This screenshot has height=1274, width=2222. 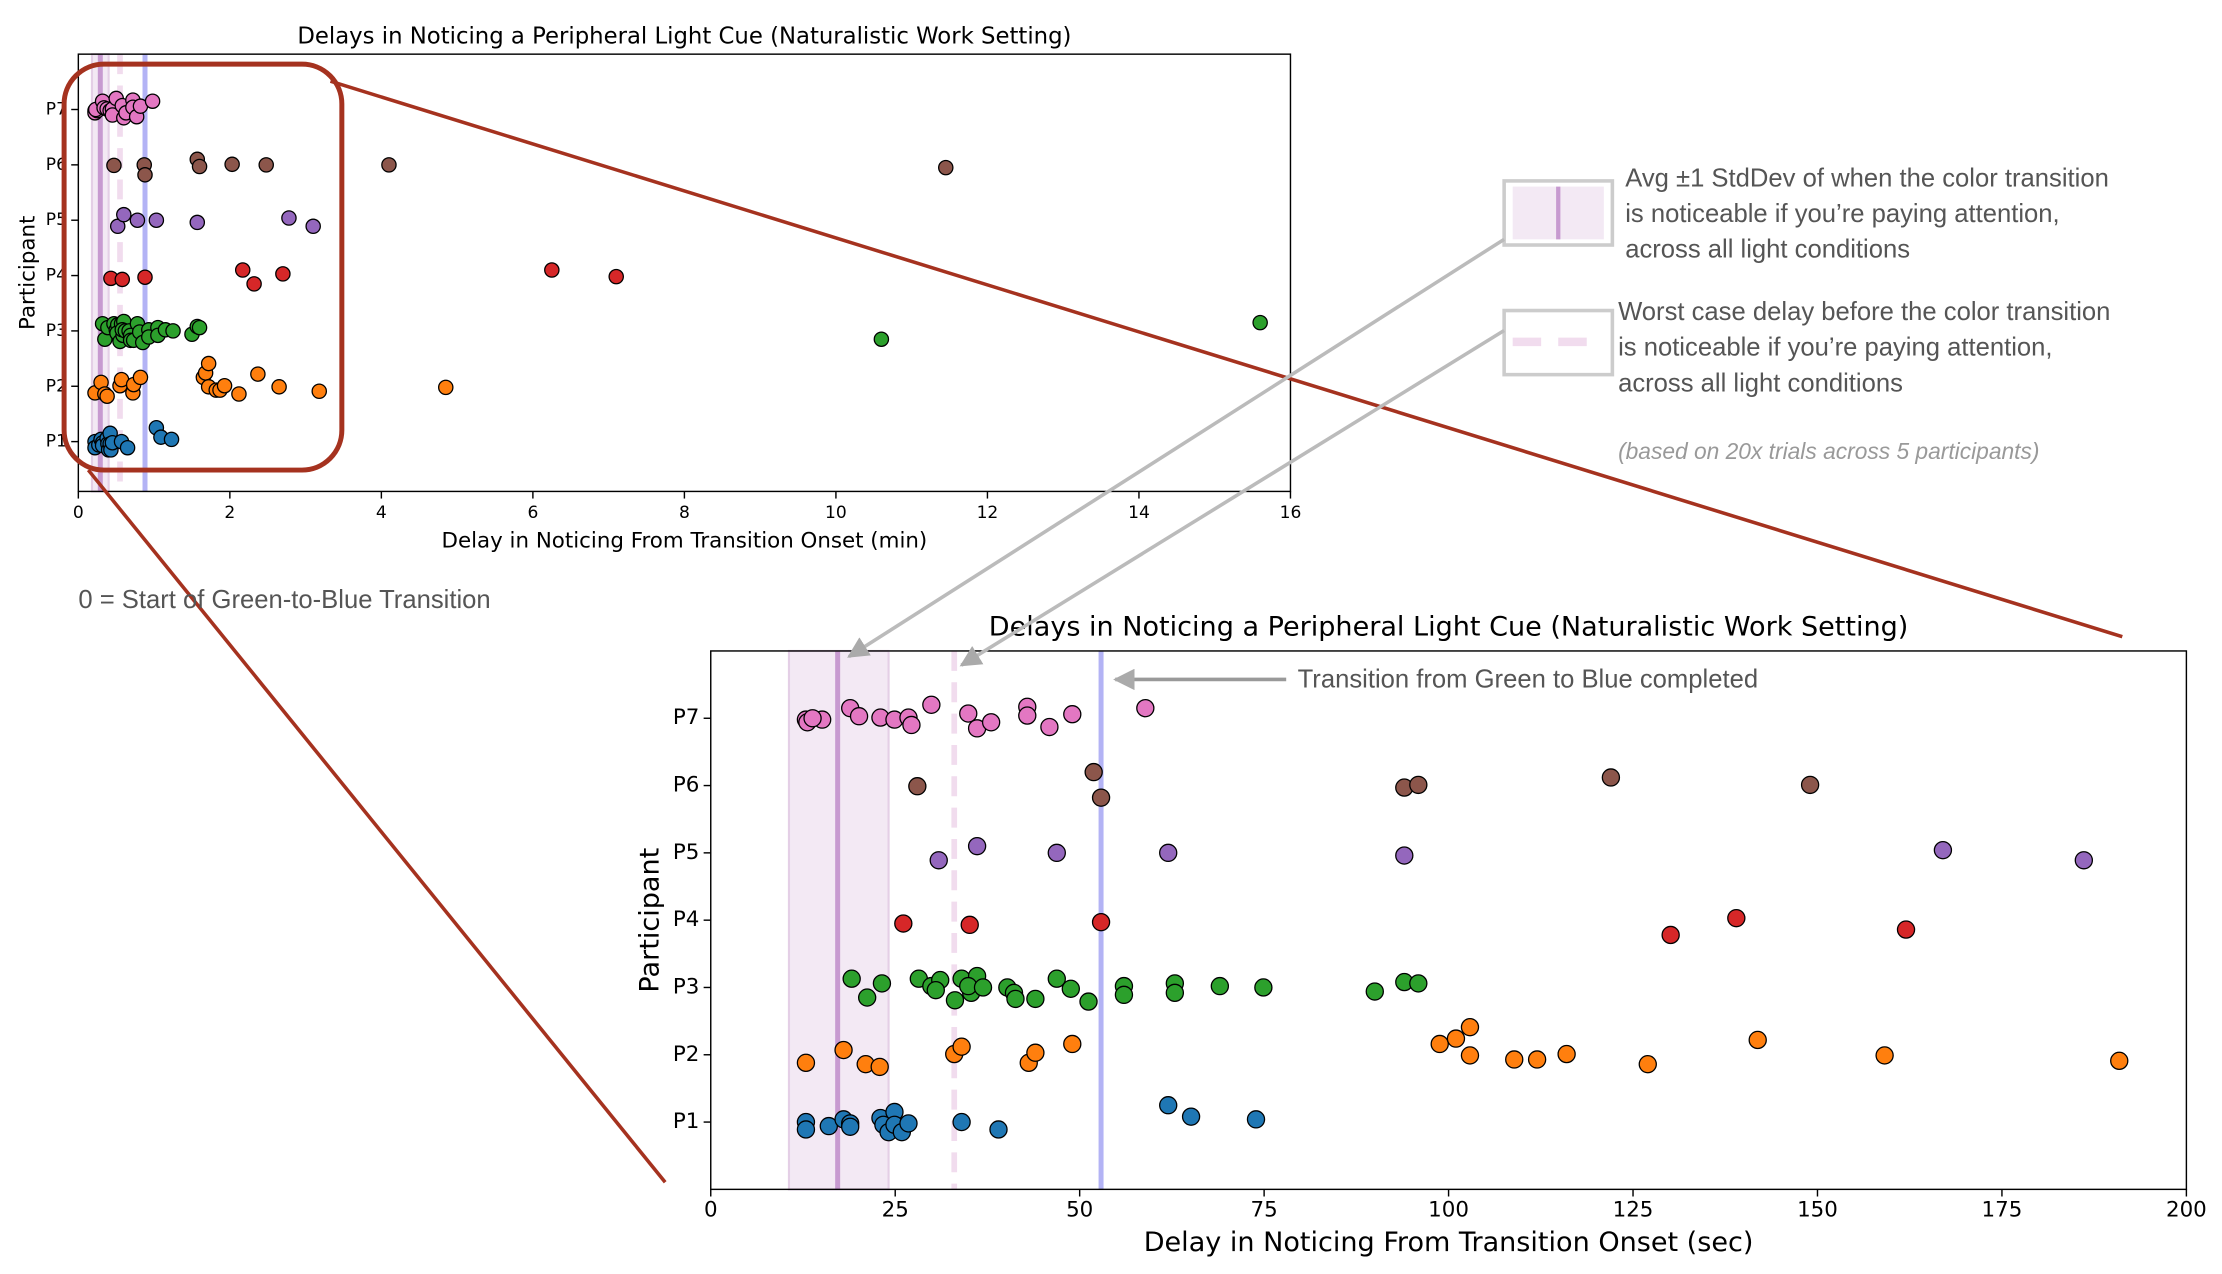 I want to click on x-tick-label: 14, so click(x=1139, y=513).